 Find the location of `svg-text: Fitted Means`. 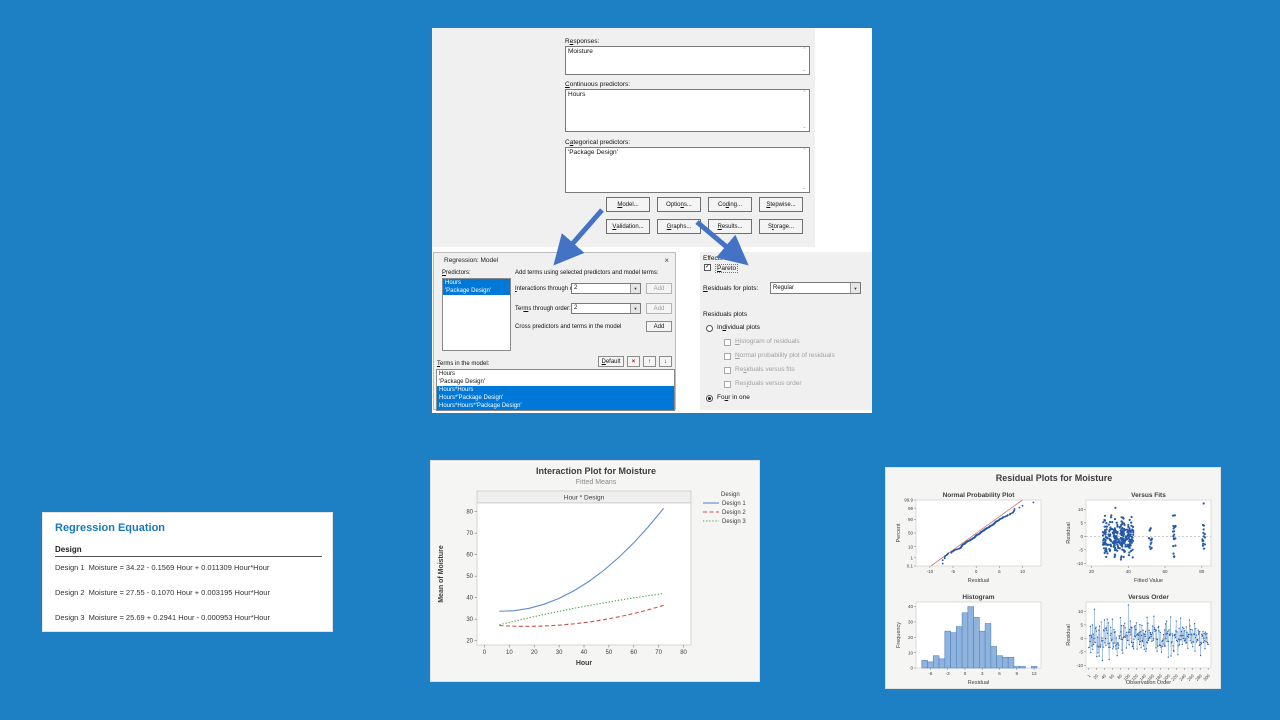

svg-text: Fitted Means is located at coordinates (596, 482).